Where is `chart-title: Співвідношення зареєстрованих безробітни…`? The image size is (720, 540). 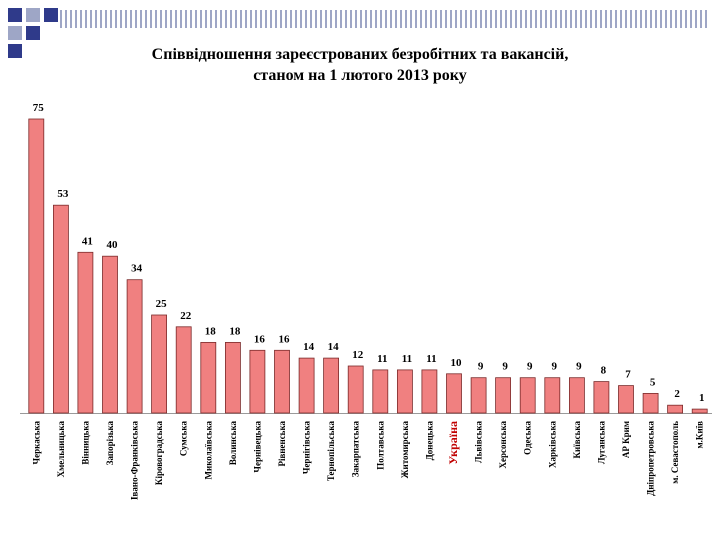
chart-title: Співвідношення зареєстрованих безробітни… is located at coordinates (360, 65).